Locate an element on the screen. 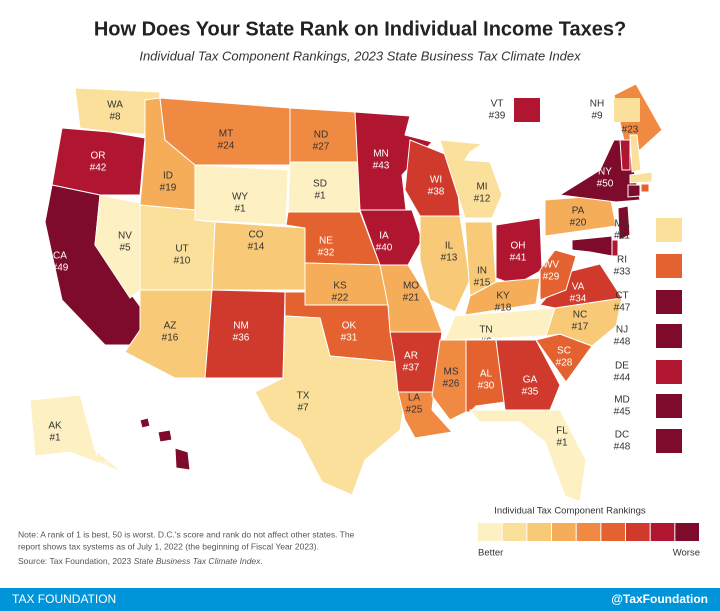 This screenshot has height=611, width=720. state-abbr: WY is located at coordinates (240, 197).